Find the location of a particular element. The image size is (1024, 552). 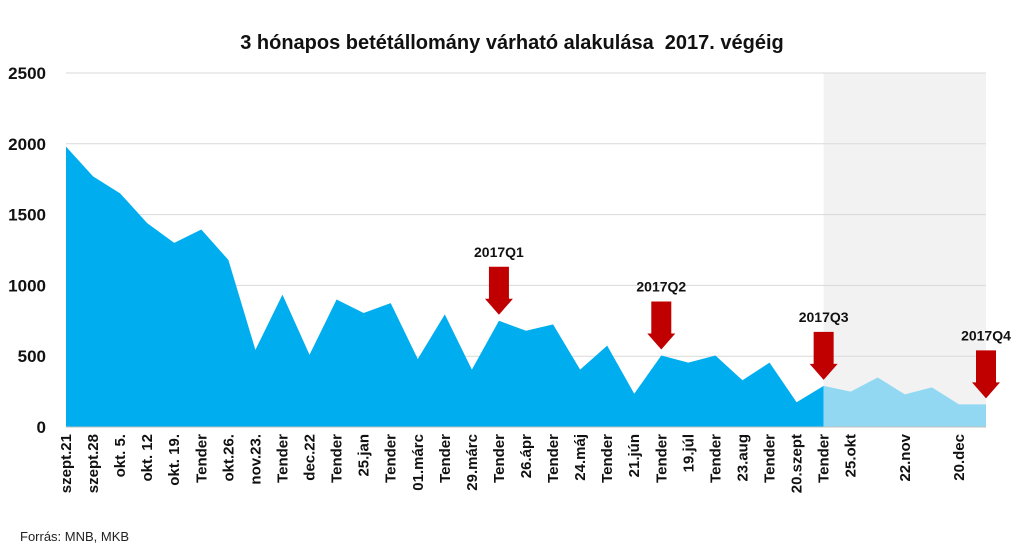

x-tick-label: 25.okt is located at coordinates (851, 455).